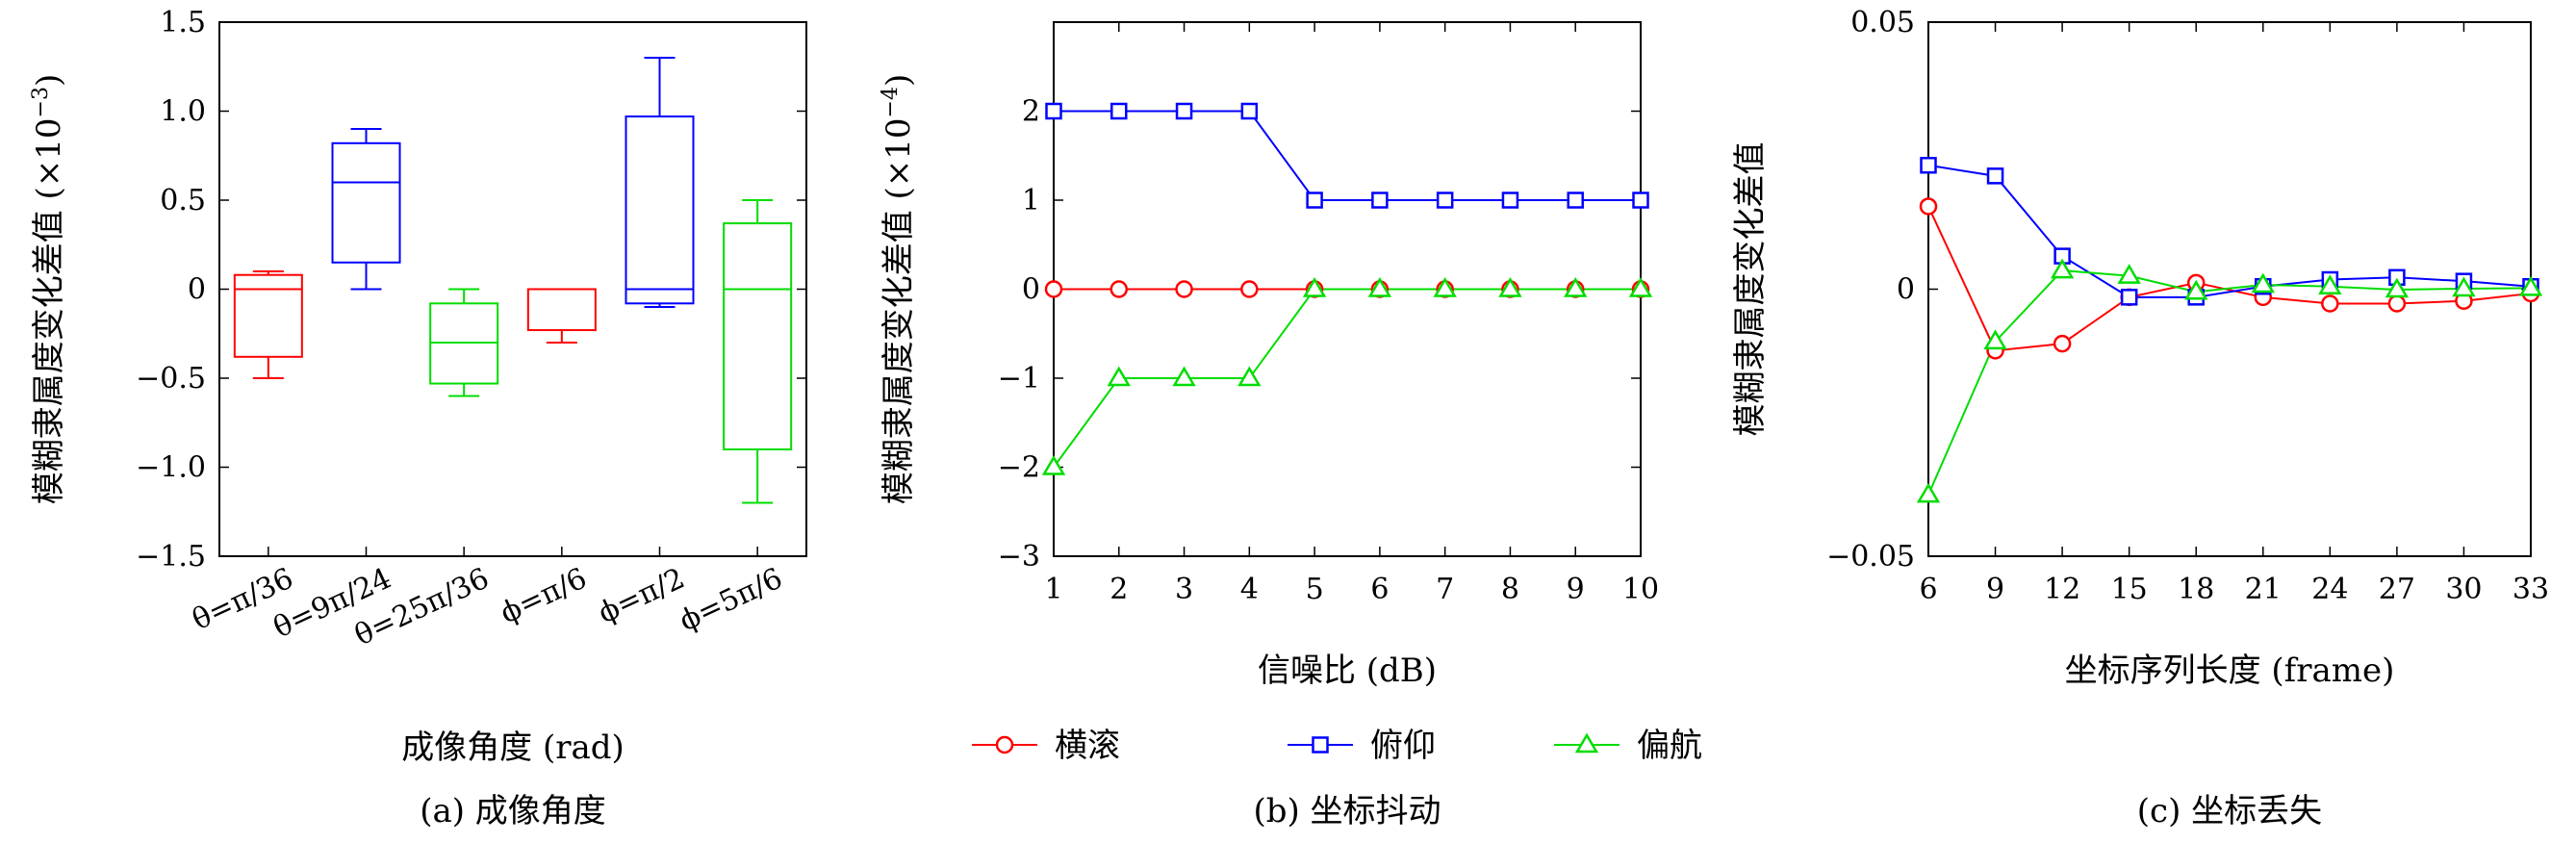  Describe the element at coordinates (1053, 589) in the screenshot. I see `x-tick-label: 1` at that location.